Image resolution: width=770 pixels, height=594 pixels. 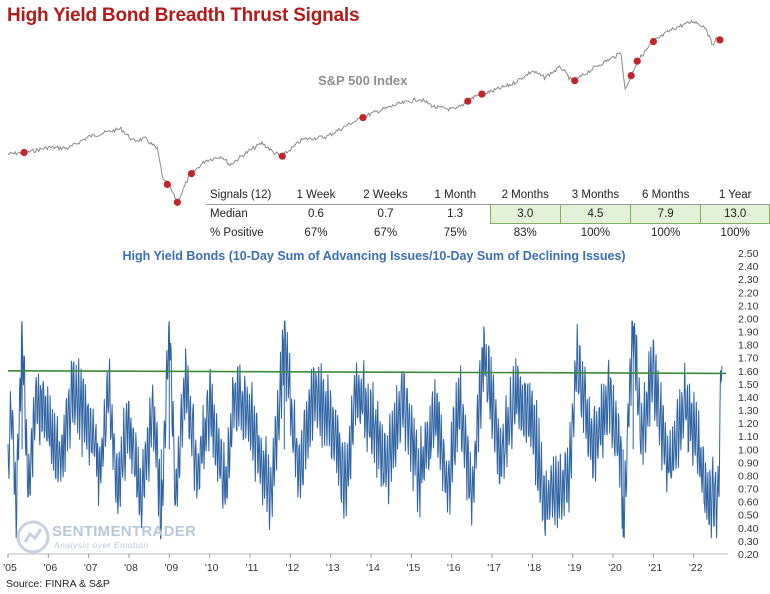 I want to click on y-tick-label: 1.70, so click(x=748, y=359).